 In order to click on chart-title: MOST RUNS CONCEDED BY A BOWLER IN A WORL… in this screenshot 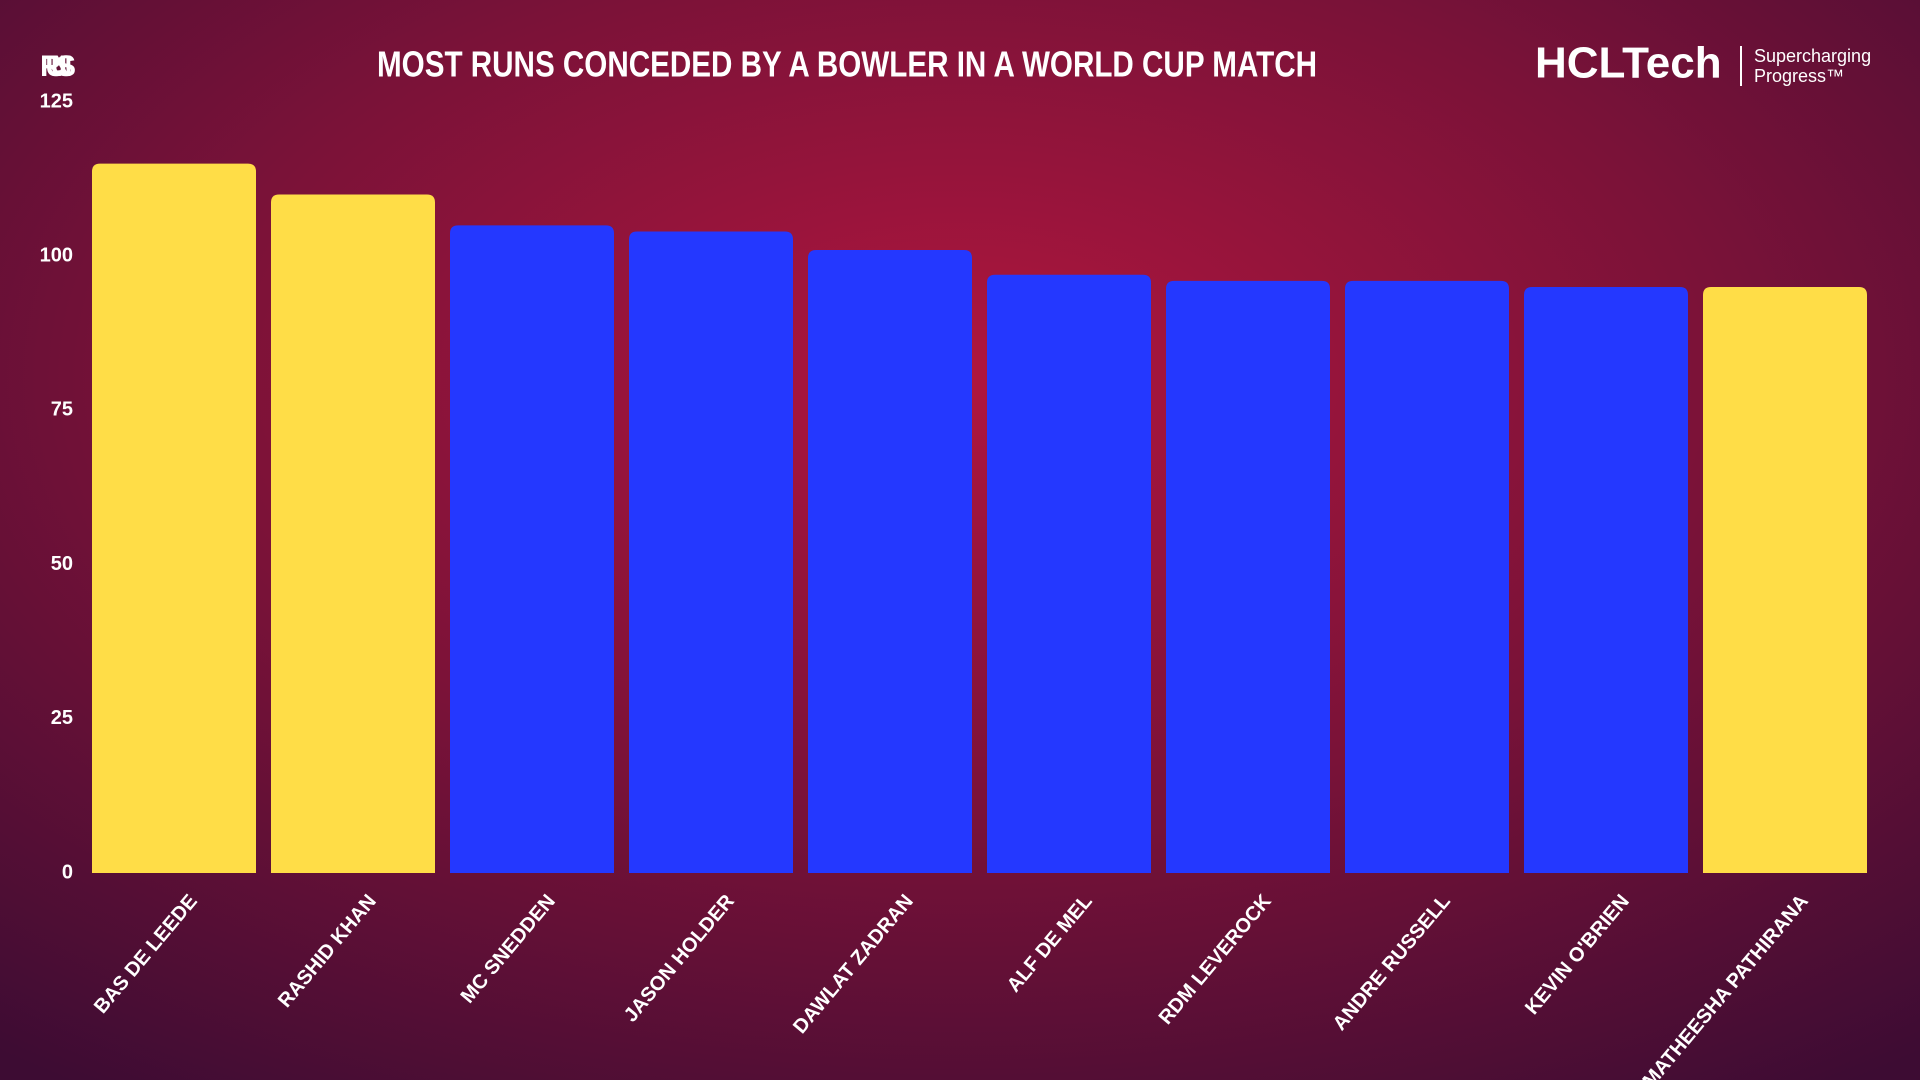, I will do `click(847, 64)`.